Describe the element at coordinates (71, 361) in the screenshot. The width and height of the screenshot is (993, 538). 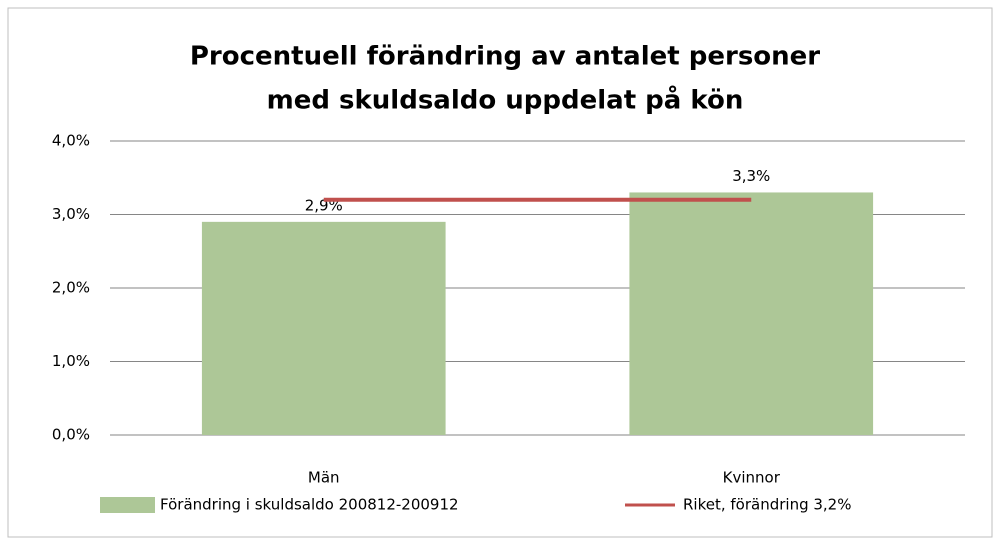
I see `y-tick-label: 1,0%` at that location.